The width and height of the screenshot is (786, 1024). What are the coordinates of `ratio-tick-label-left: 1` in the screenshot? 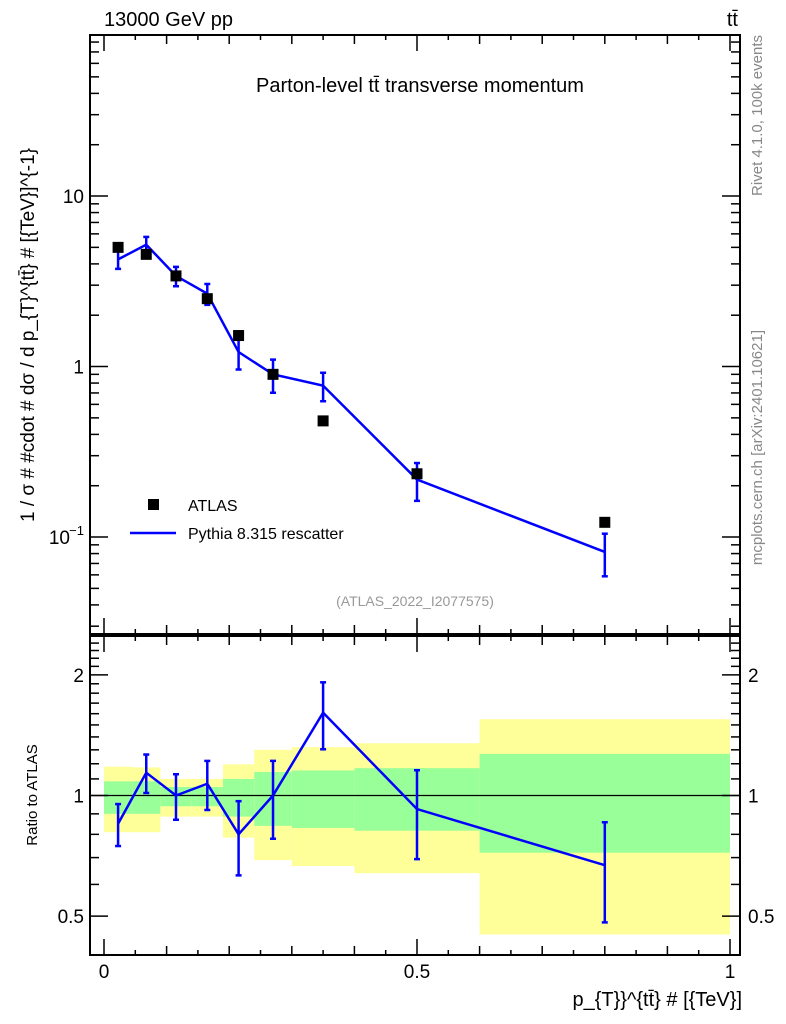 It's located at (78, 797).